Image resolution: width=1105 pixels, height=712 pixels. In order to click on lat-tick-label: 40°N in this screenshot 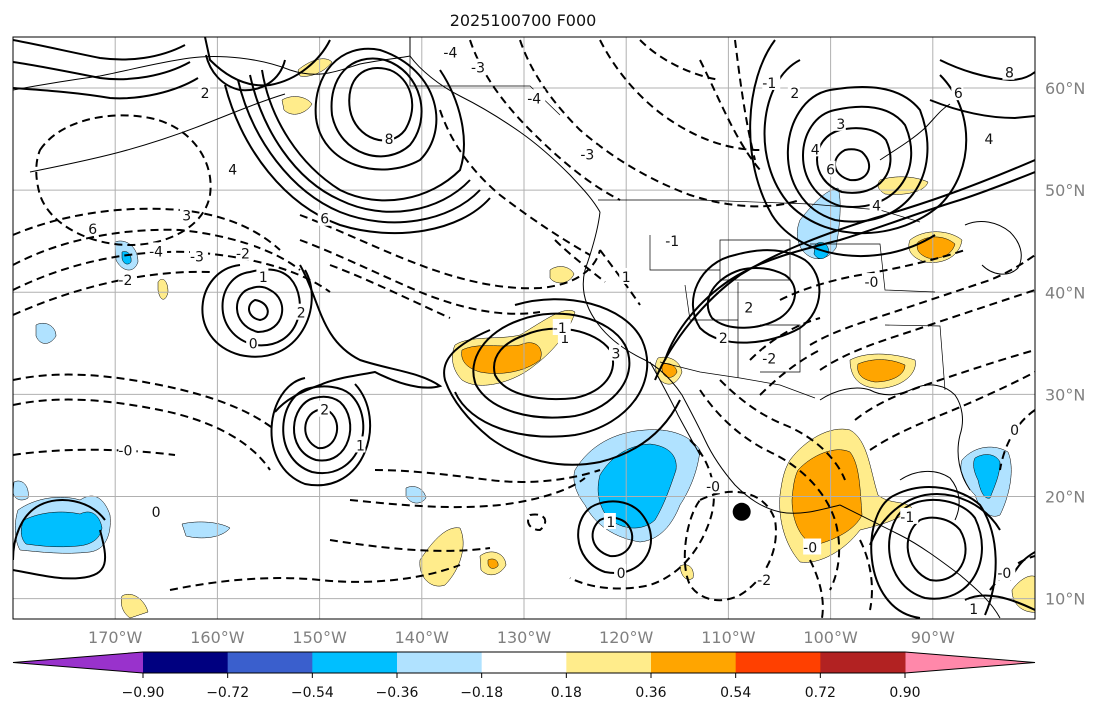, I will do `click(1065, 292)`.